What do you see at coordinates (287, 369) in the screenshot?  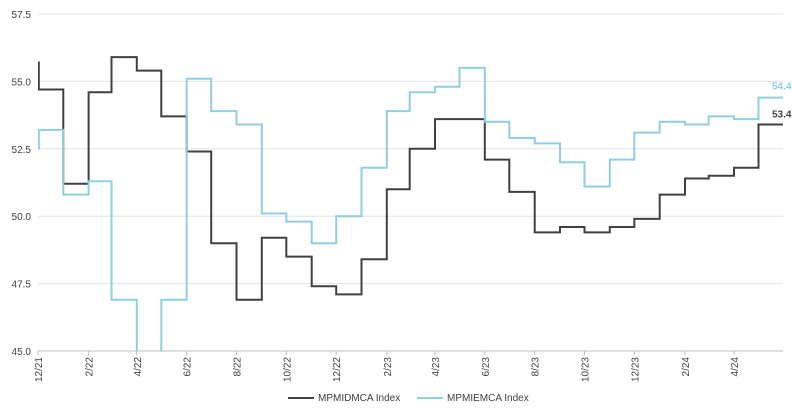 I see `x-tick-label: 10/22` at bounding box center [287, 369].